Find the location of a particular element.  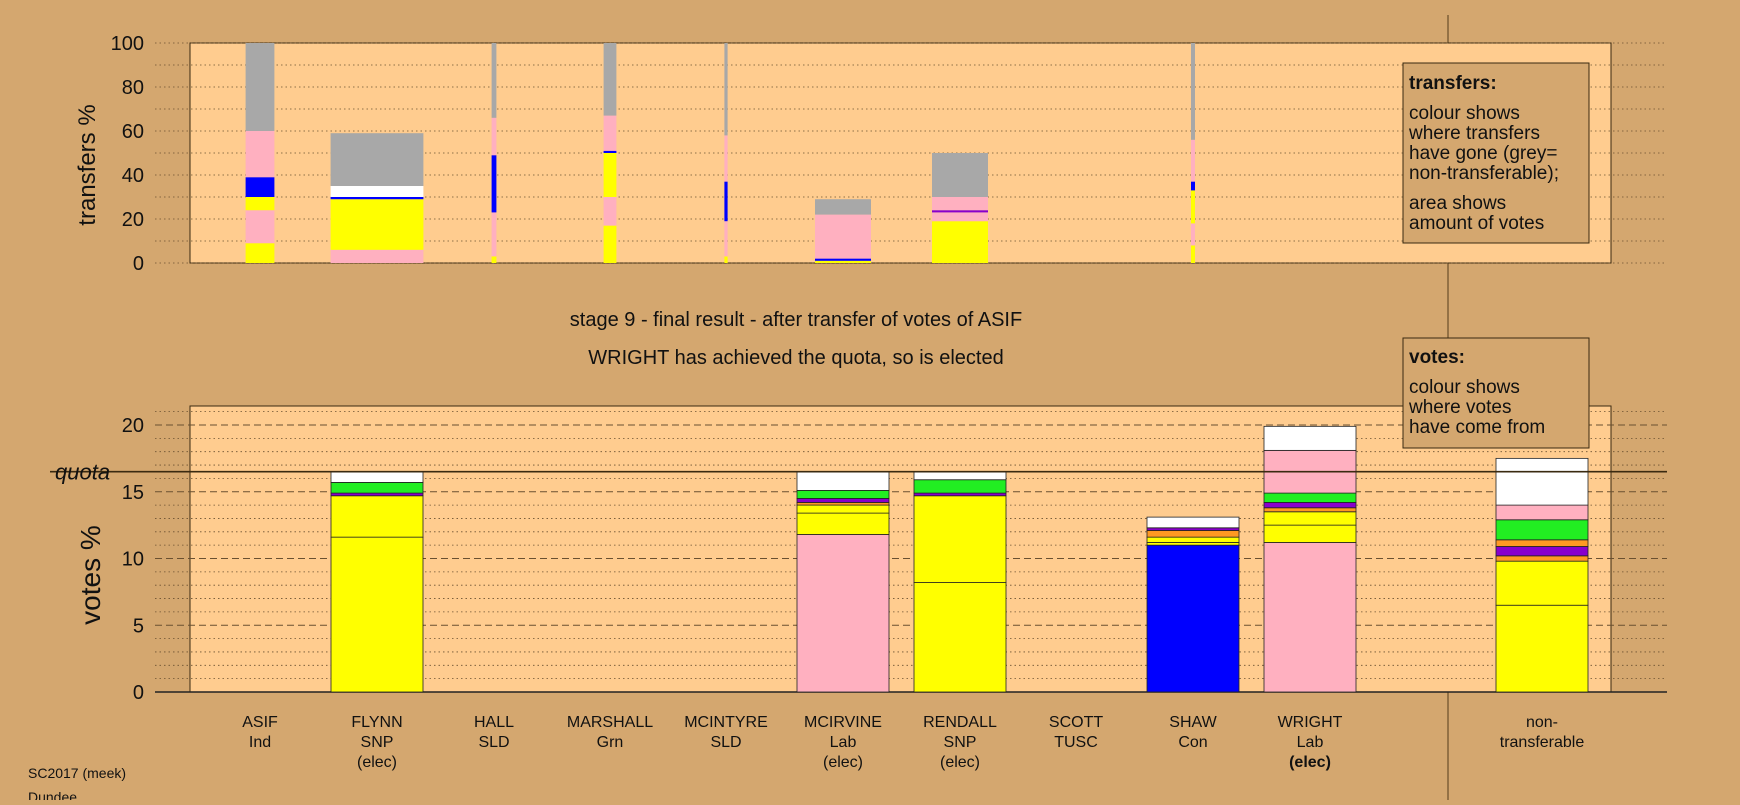

votes-y-tick-label: 0 is located at coordinates (138, 693).